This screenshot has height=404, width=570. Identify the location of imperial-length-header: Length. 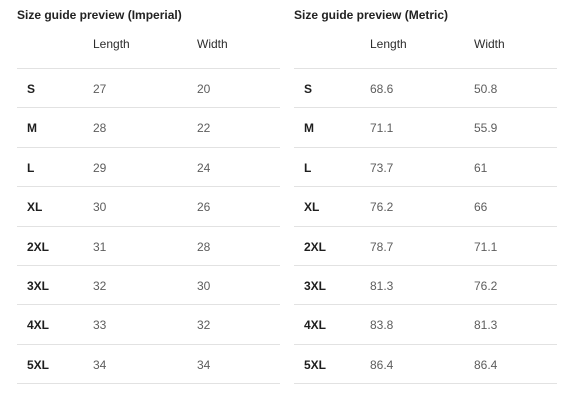
(111, 44).